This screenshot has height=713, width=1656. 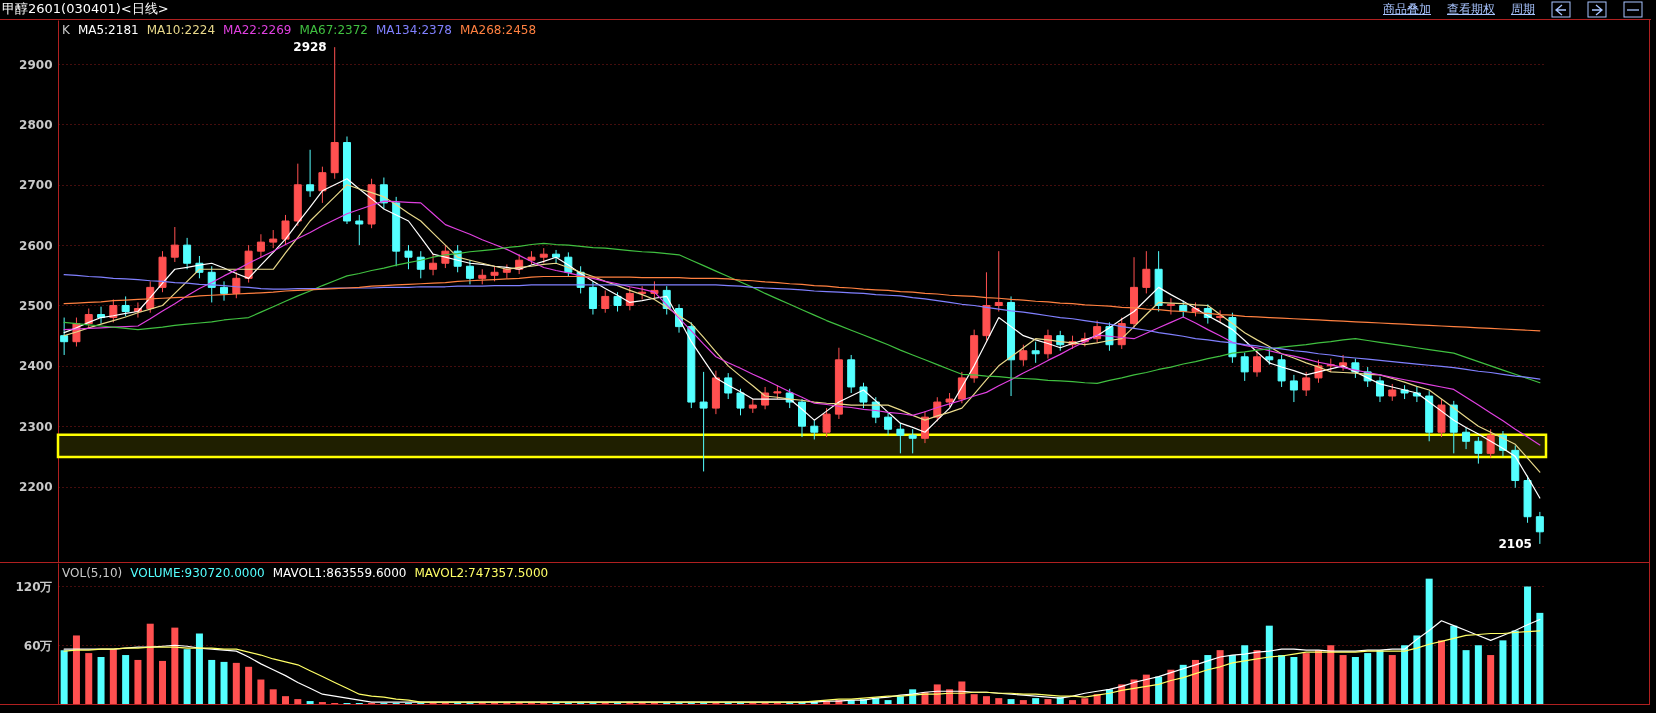 I want to click on text: MA22:2269, so click(x=257, y=30).